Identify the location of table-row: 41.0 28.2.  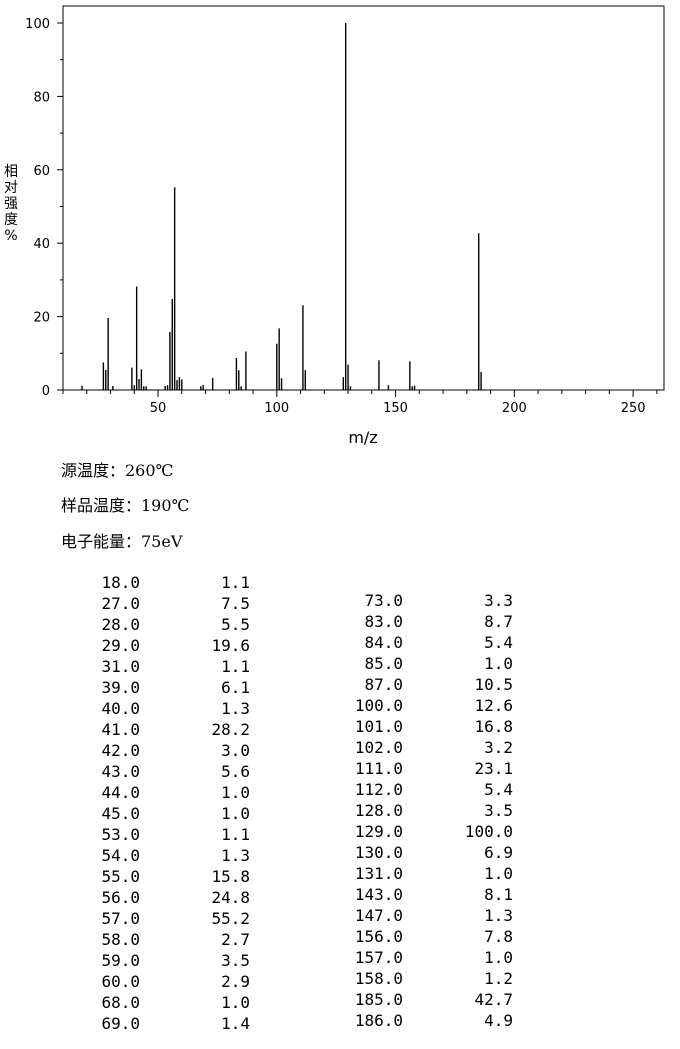
(125, 729).